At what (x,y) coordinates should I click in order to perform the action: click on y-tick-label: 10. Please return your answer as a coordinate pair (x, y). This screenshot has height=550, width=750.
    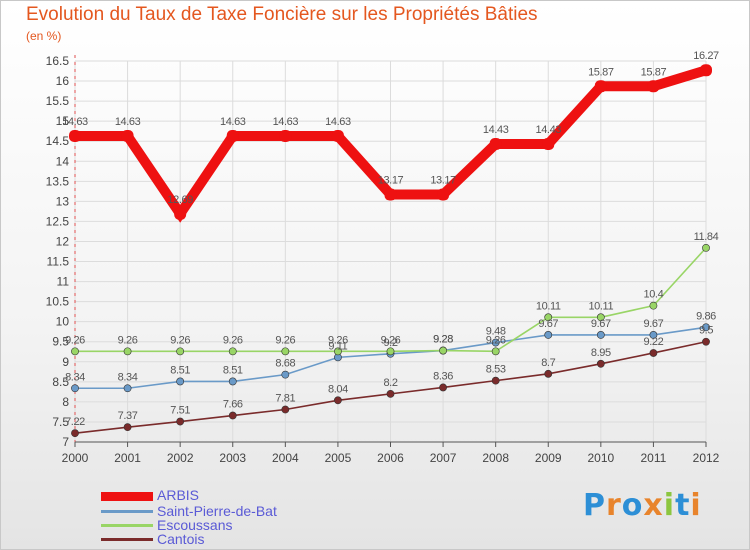
    Looking at the image, I should click on (63, 322).